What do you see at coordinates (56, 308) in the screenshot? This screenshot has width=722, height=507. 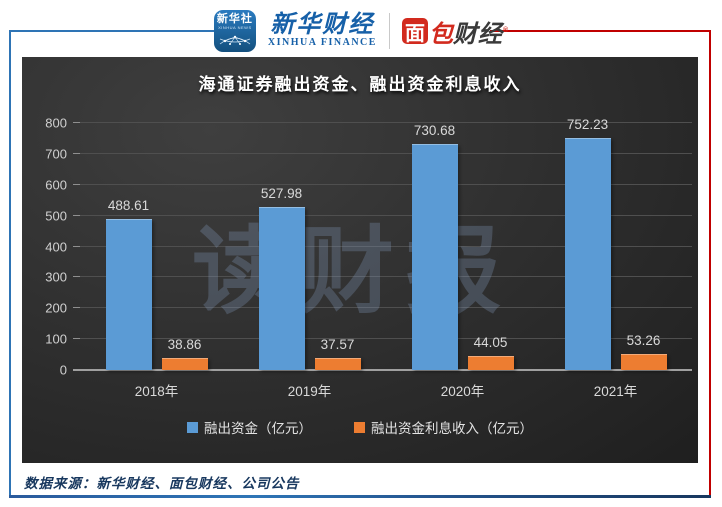 I see `y-tick-label: 200` at bounding box center [56, 308].